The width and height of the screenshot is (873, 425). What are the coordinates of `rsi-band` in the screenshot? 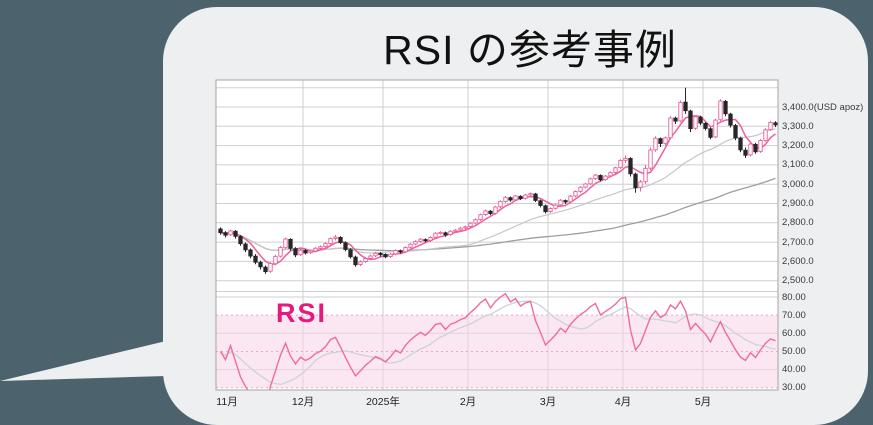 It's located at (497, 351).